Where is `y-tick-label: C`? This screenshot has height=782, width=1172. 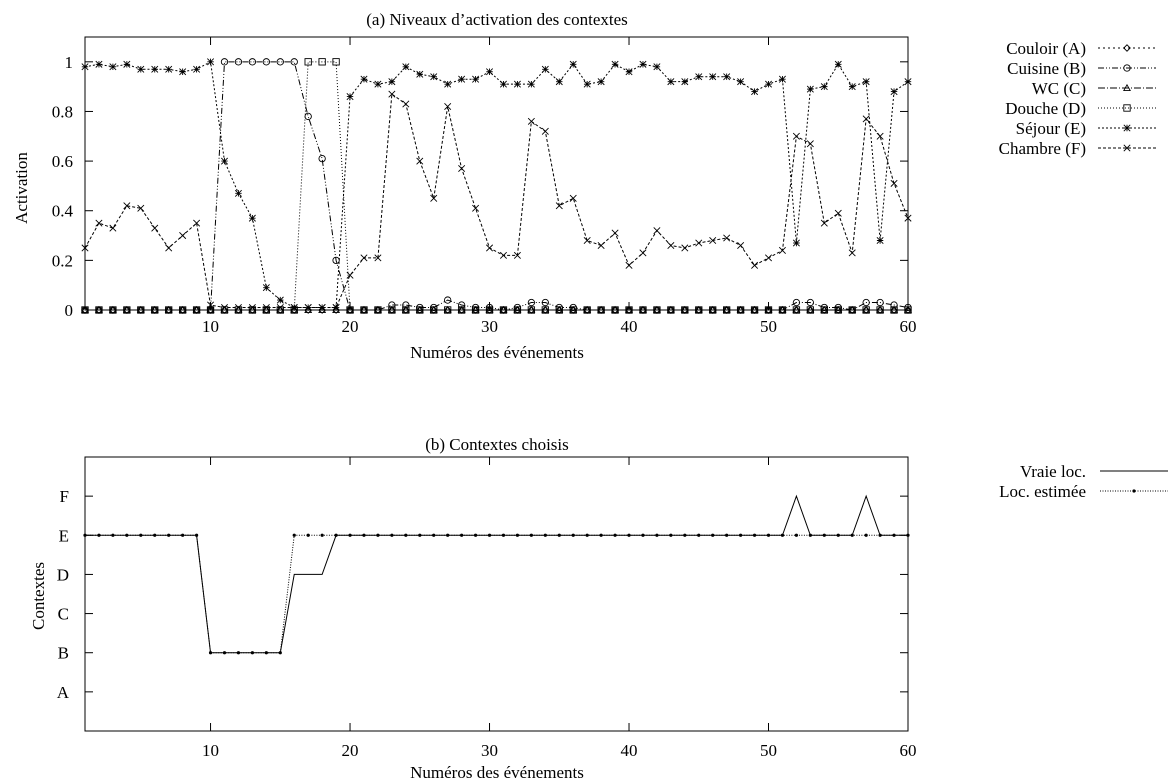
y-tick-label: C is located at coordinates (63, 614).